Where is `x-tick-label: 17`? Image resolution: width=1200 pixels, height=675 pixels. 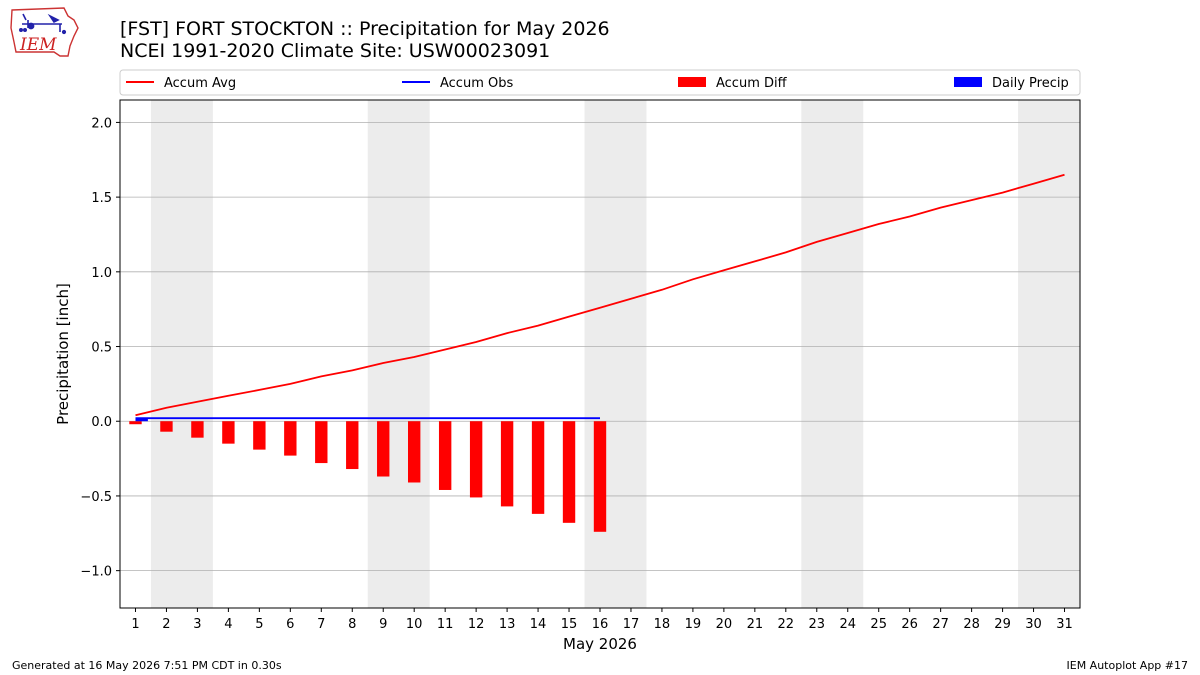 x-tick-label: 17 is located at coordinates (631, 624).